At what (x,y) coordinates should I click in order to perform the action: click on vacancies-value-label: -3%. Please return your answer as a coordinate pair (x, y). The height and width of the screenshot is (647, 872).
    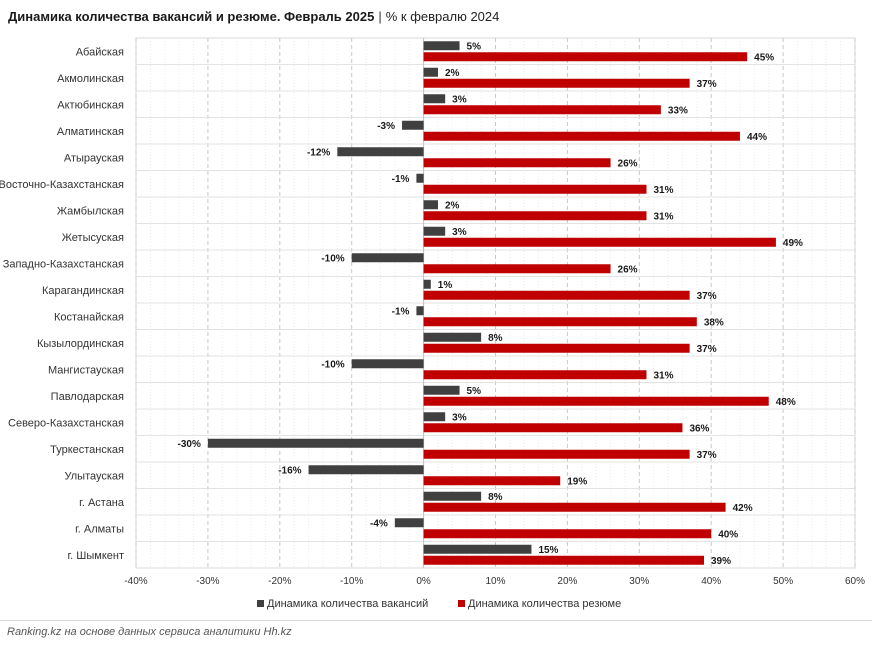
    Looking at the image, I should click on (386, 126).